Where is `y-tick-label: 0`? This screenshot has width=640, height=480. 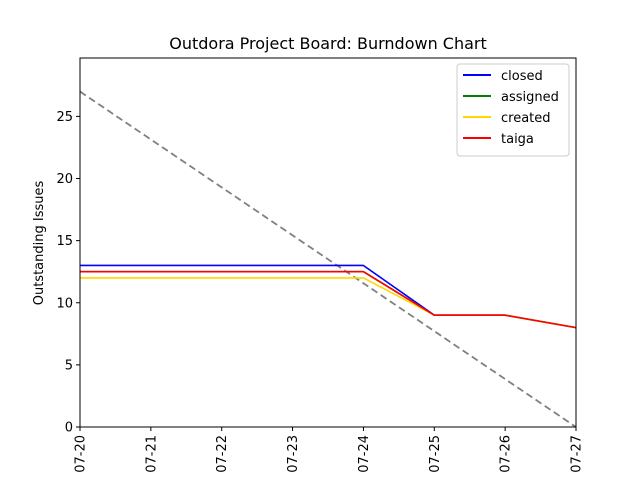 y-tick-label: 0 is located at coordinates (69, 428).